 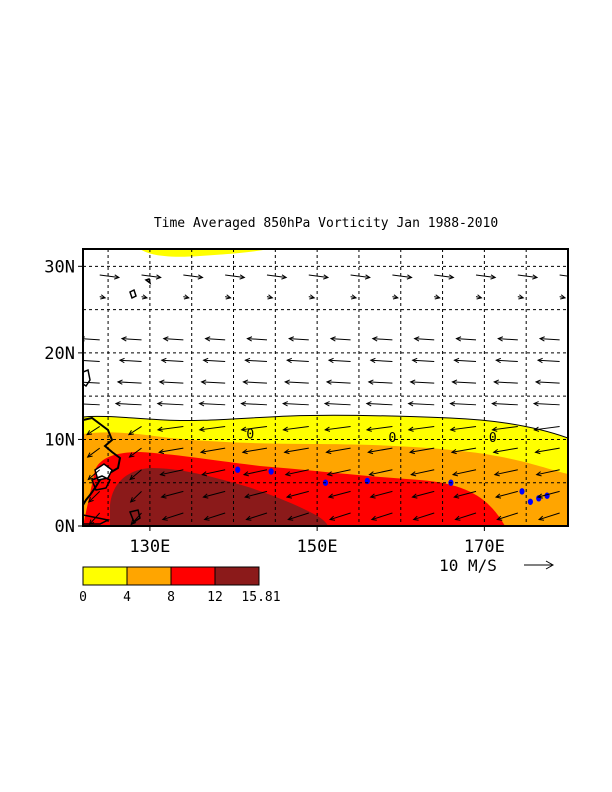 I want to click on island-marker, so click(x=530, y=501).